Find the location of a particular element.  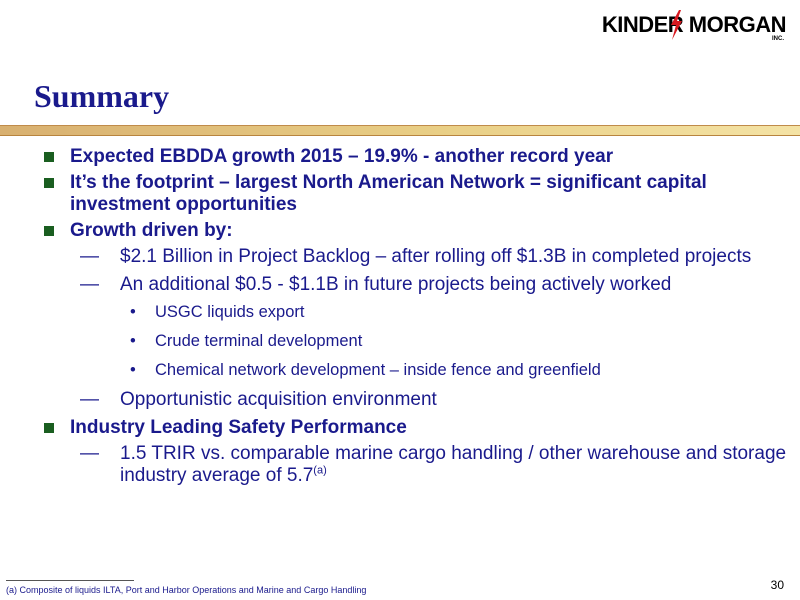

item-usgc-liquids: • USGC liquids export is located at coordinates (415, 312).